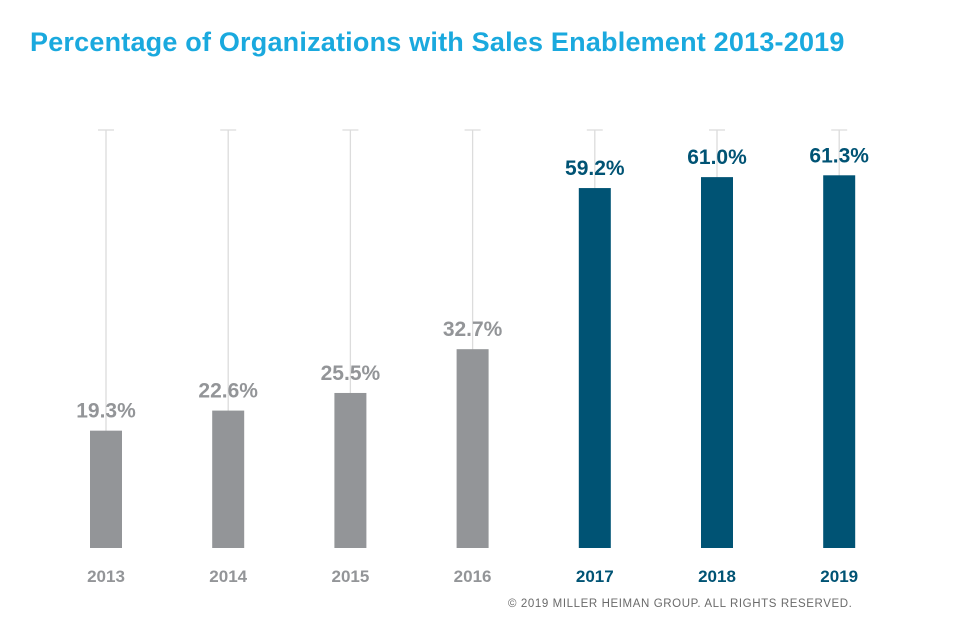  I want to click on bar-2016, so click(472, 448).